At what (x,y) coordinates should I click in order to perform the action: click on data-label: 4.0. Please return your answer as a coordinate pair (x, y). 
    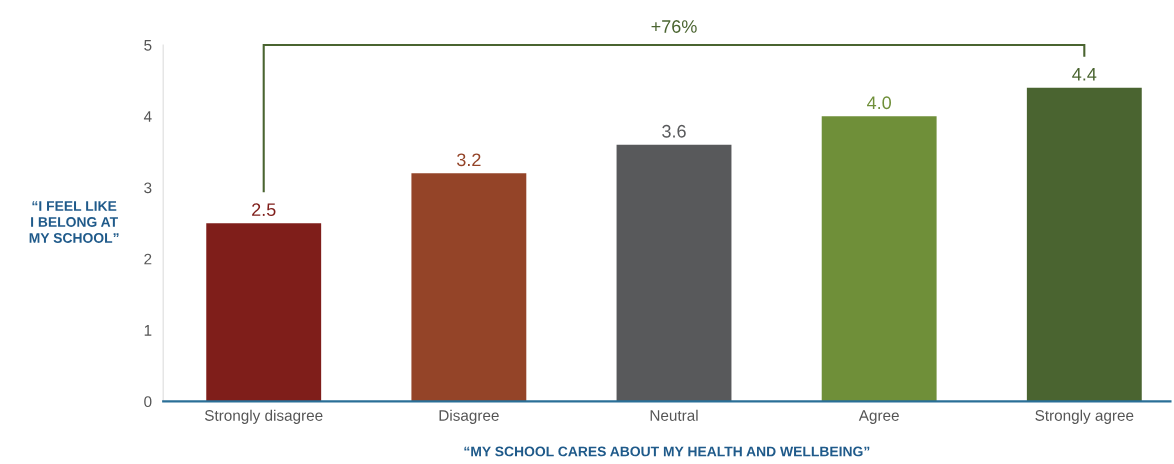
    Looking at the image, I should click on (879, 103).